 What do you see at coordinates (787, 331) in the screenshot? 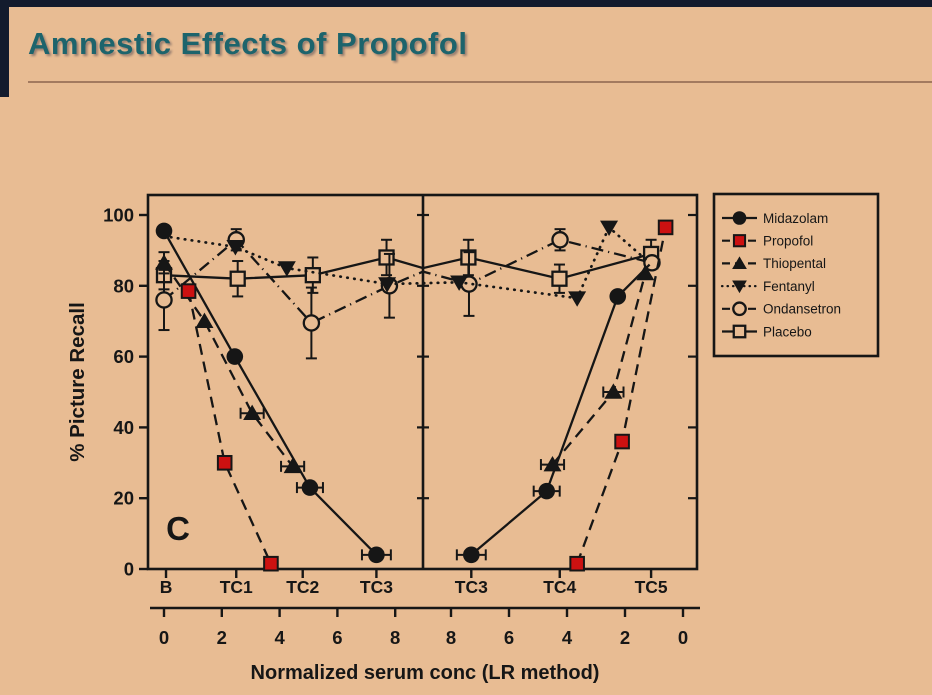
I see `legend-label: Placebo` at bounding box center [787, 331].